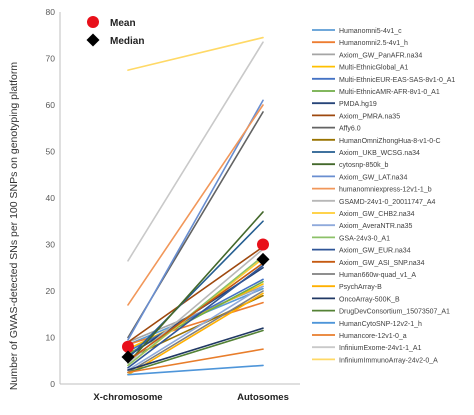  What do you see at coordinates (375, 251) in the screenshot?
I see `legend-label: Axiom_GW_EUR.na34` at bounding box center [375, 251].